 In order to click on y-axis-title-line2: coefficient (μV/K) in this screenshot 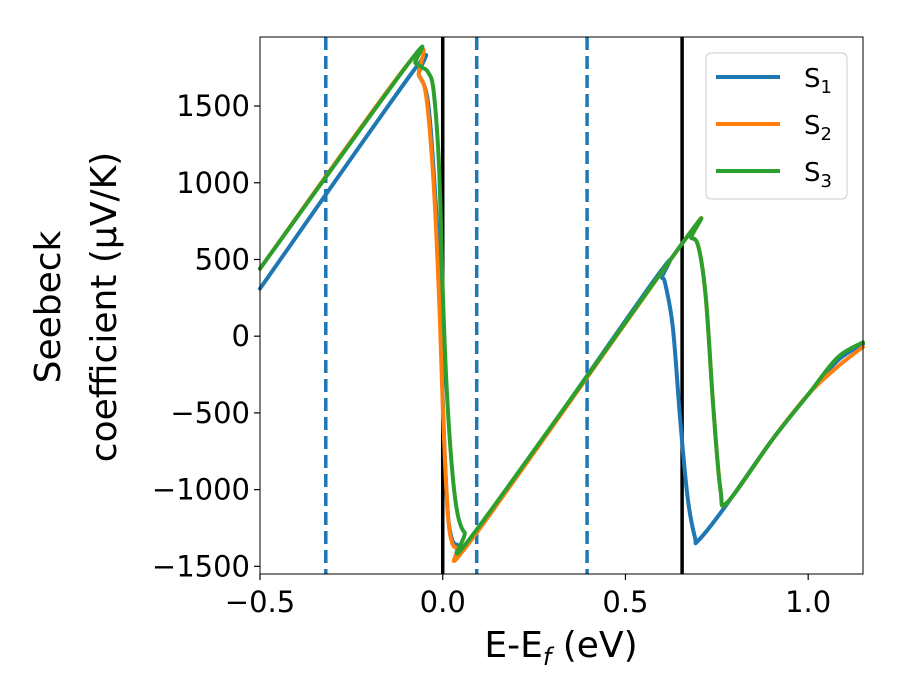, I will do `click(104, 307)`.